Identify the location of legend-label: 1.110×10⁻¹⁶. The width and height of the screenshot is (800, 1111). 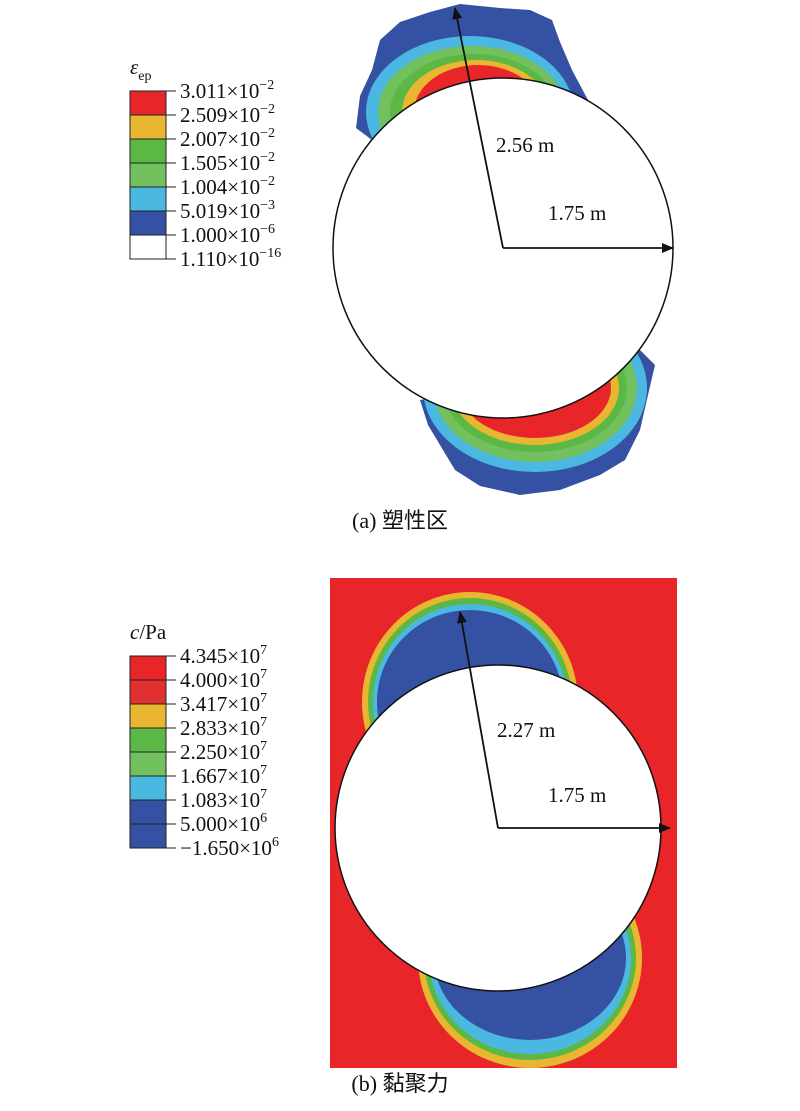
(230, 258).